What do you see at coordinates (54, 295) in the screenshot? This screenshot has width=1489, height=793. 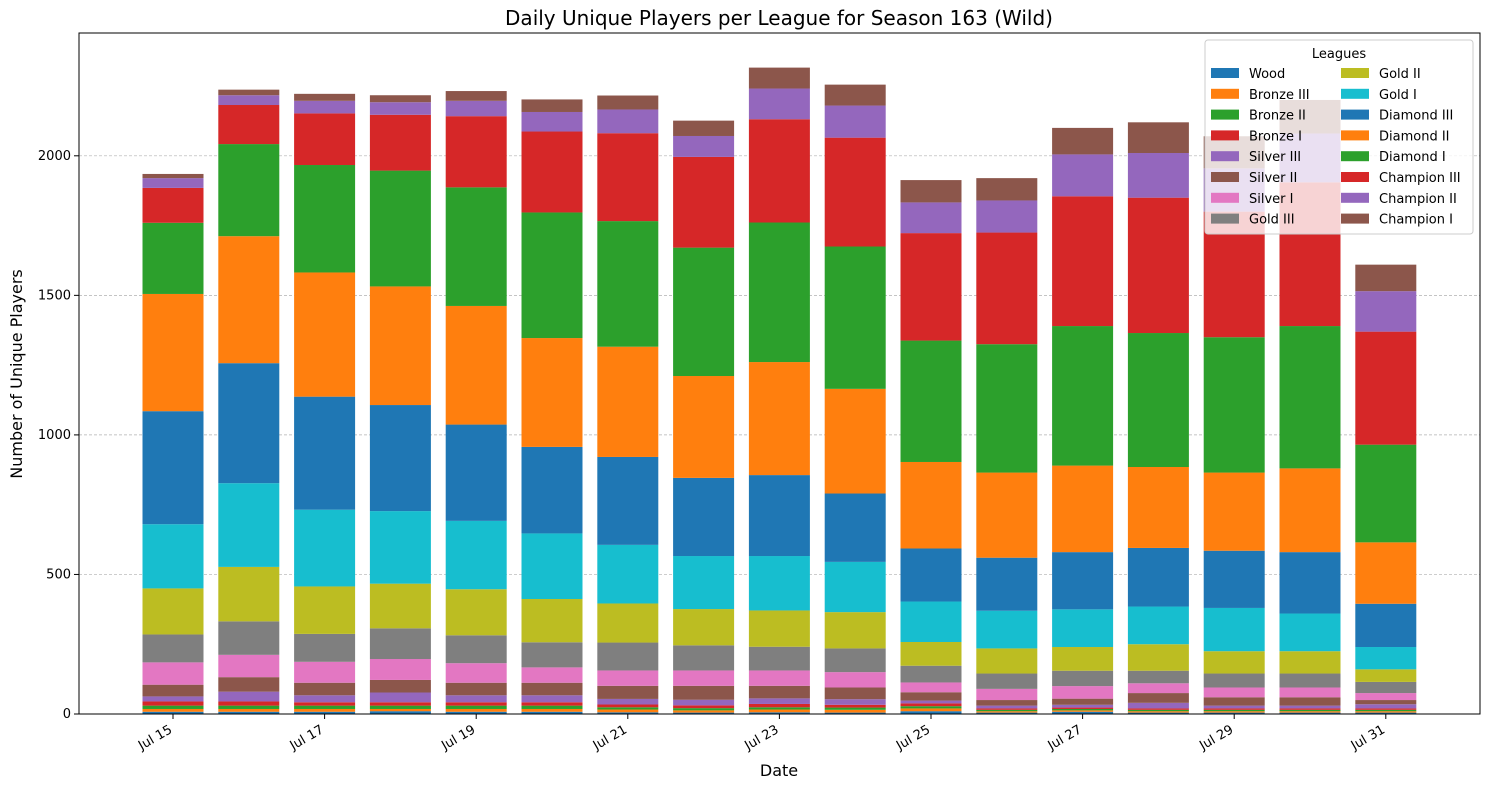 I see `y-tick-label: 1500` at bounding box center [54, 295].